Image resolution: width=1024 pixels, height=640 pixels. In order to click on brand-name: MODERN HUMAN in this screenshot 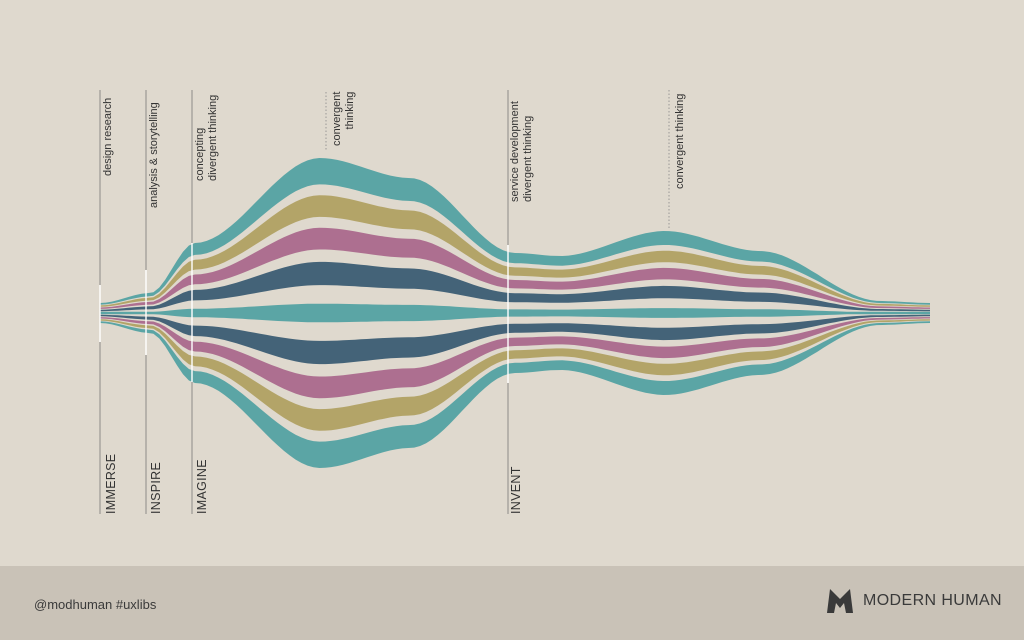, I will do `click(932, 600)`.